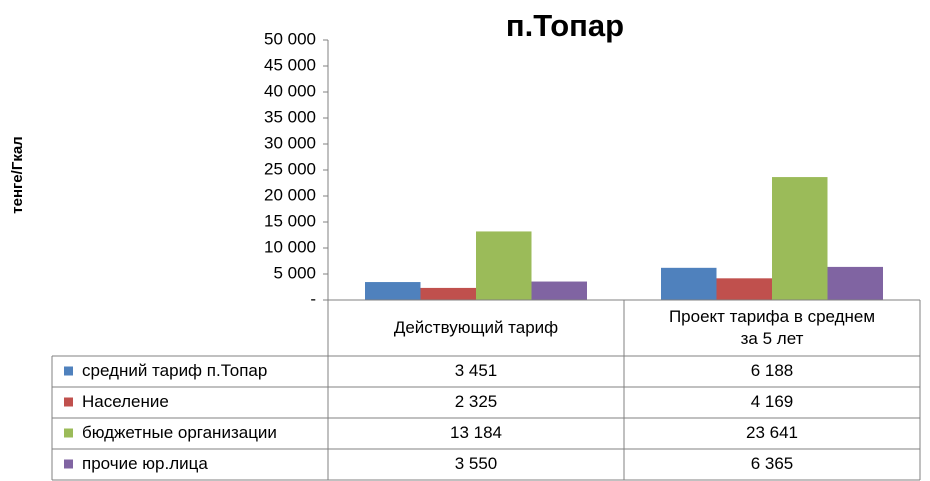 The image size is (930, 481). Describe the element at coordinates (290, 246) in the screenshot. I see `y-tick-label: 10 000` at that location.